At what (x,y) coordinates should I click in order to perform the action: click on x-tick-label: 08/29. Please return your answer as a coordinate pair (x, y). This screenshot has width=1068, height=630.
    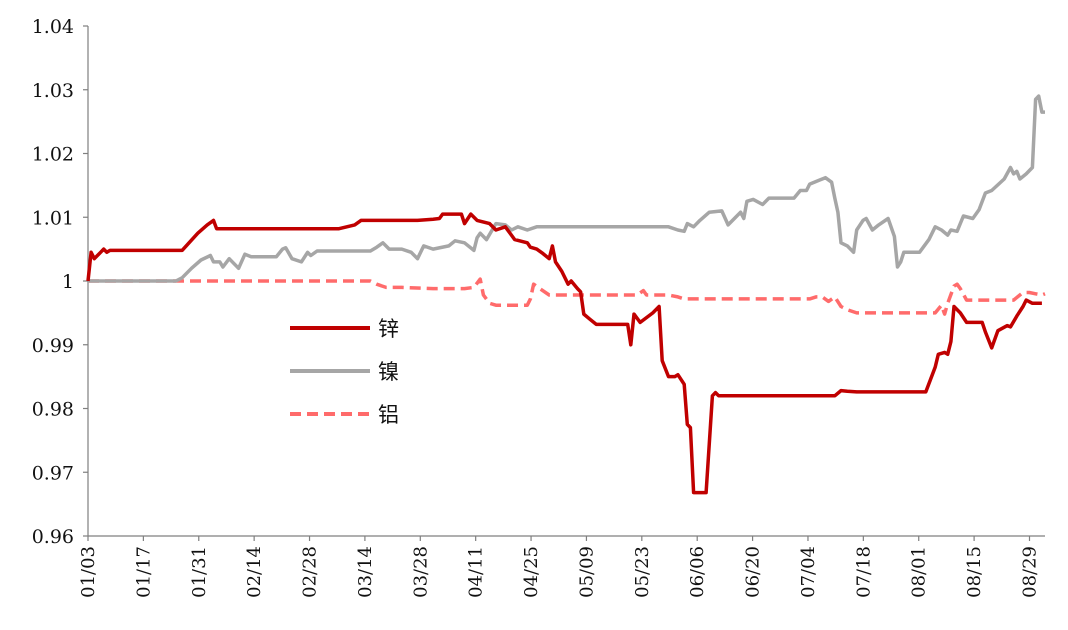
    Looking at the image, I should click on (1029, 572).